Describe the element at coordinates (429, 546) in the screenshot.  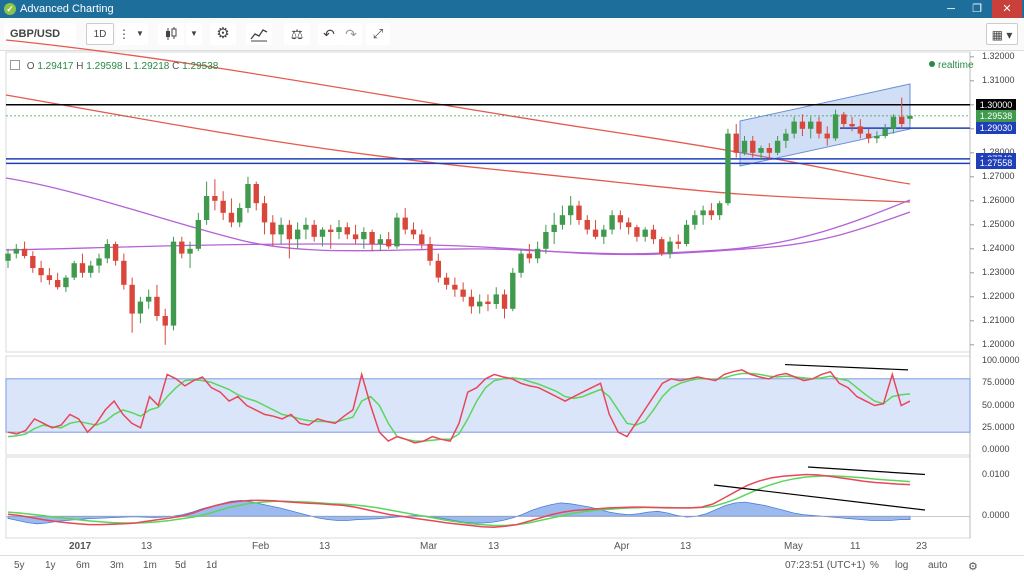
I see `time-tick-label: Mar` at that location.